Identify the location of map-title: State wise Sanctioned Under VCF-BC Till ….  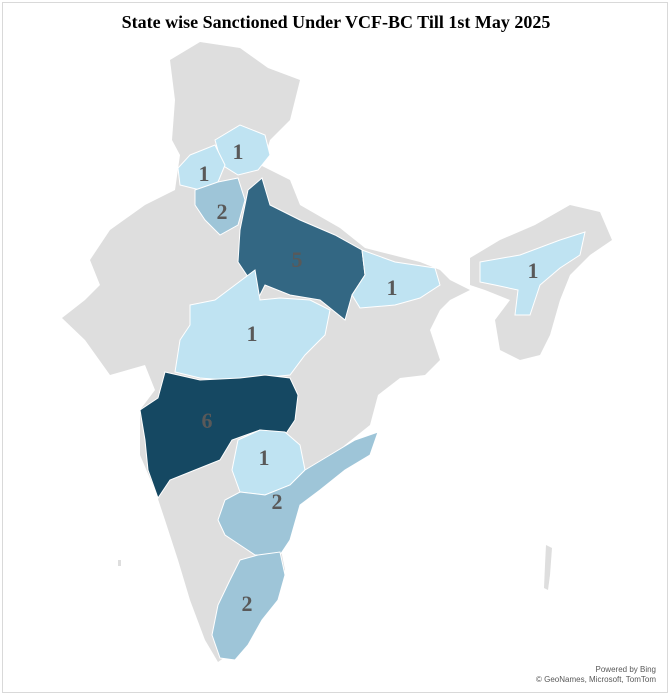
(336, 22).